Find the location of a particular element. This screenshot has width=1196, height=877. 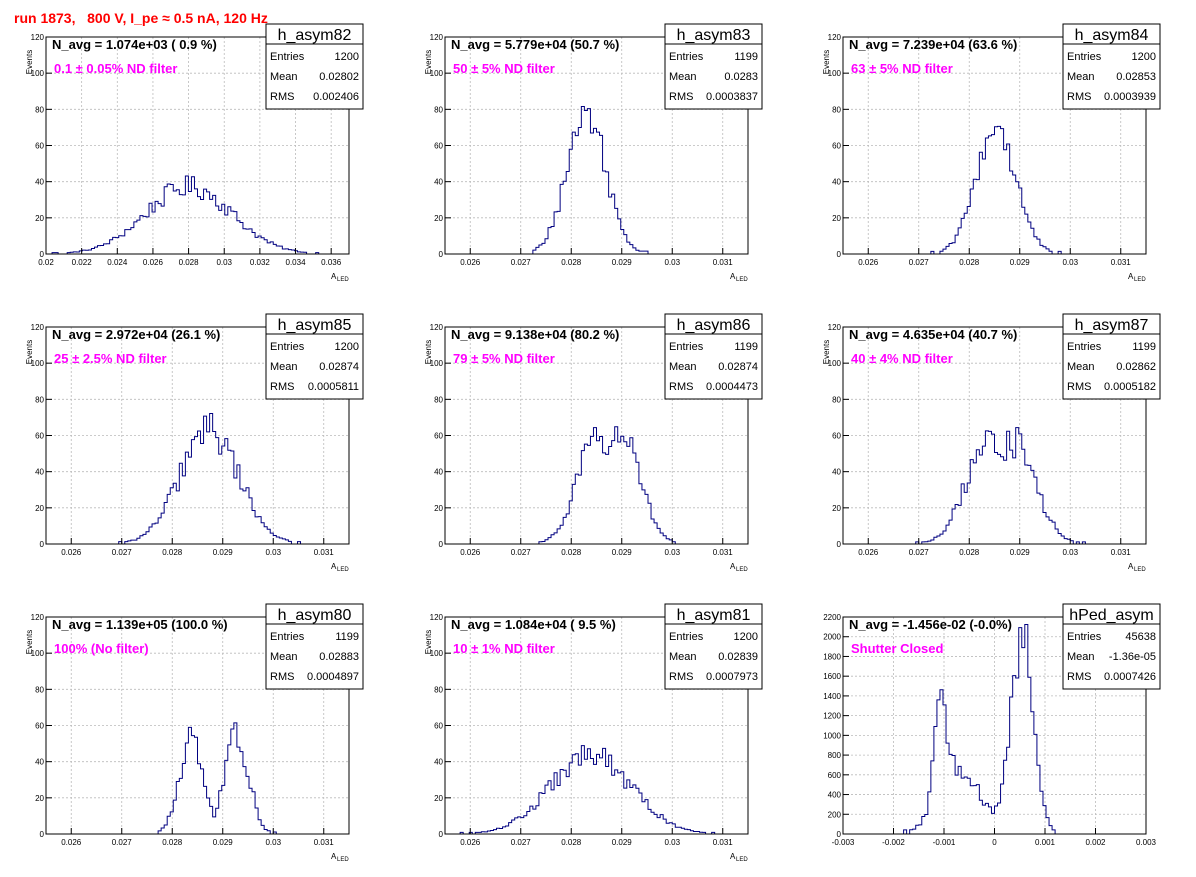

stats-label: Mean is located at coordinates (284, 77).